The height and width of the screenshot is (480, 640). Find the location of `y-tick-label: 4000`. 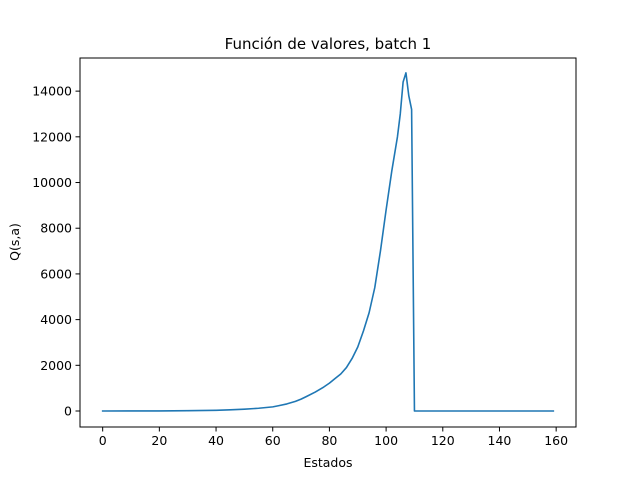

y-tick-label: 4000 is located at coordinates (56, 319).